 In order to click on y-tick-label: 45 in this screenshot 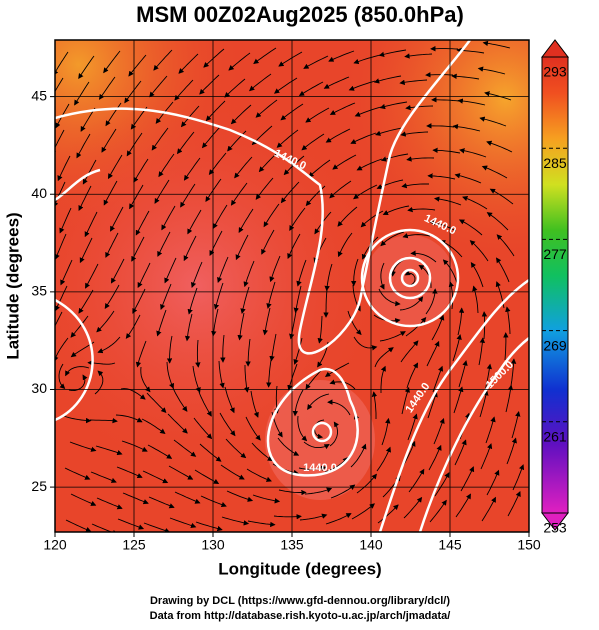, I will do `click(39, 95)`.